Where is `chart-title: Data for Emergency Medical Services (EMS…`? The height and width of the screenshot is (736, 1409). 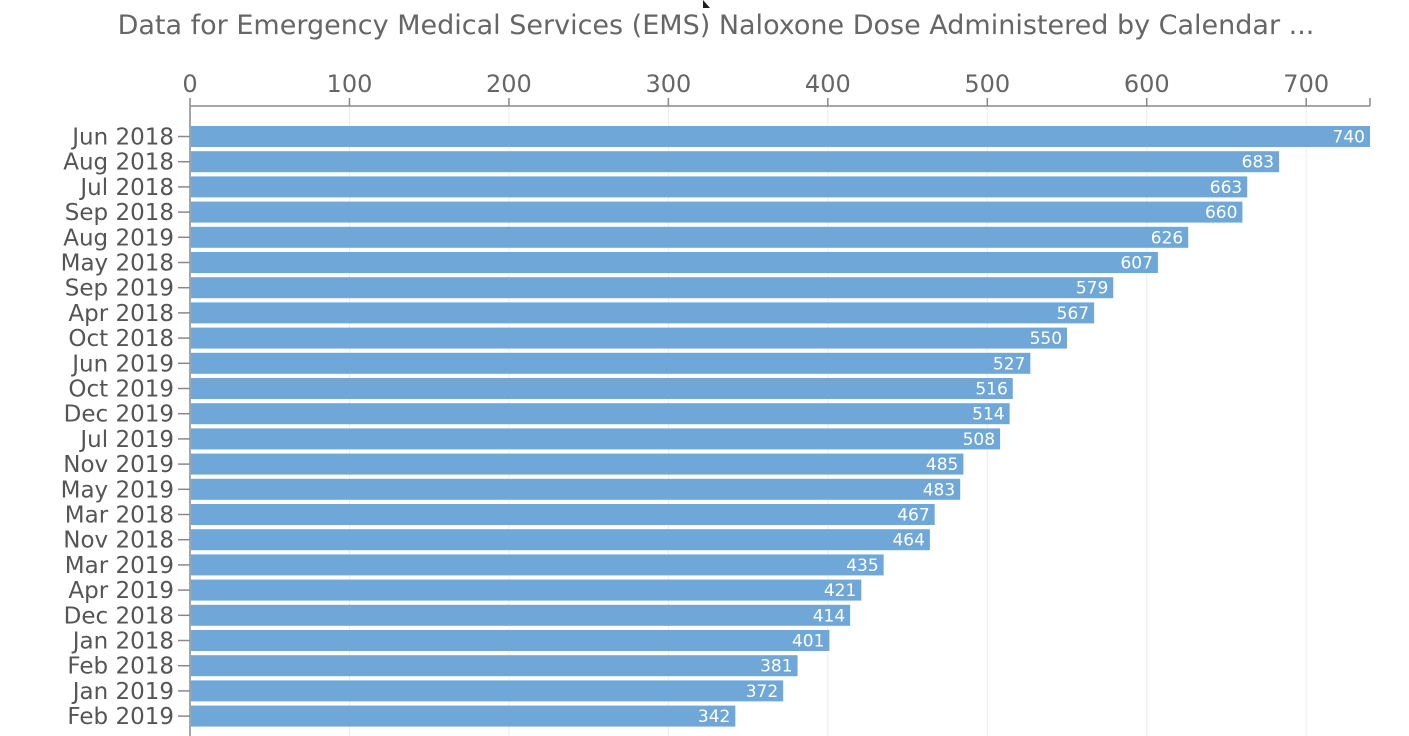 chart-title: Data for Emergency Medical Services (EMS… is located at coordinates (716, 25).